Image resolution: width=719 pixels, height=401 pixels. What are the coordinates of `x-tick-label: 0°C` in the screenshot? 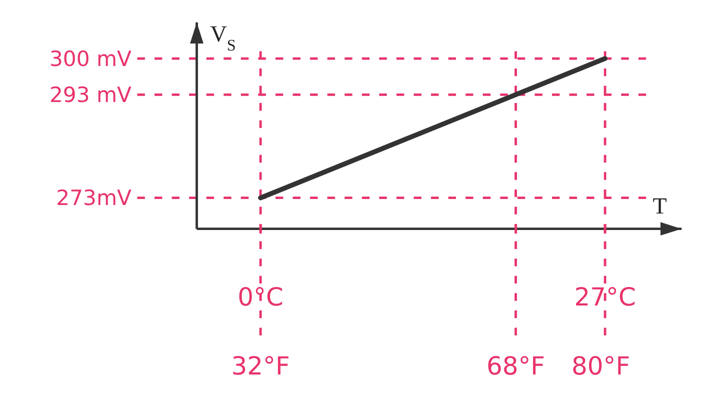 It's located at (261, 297).